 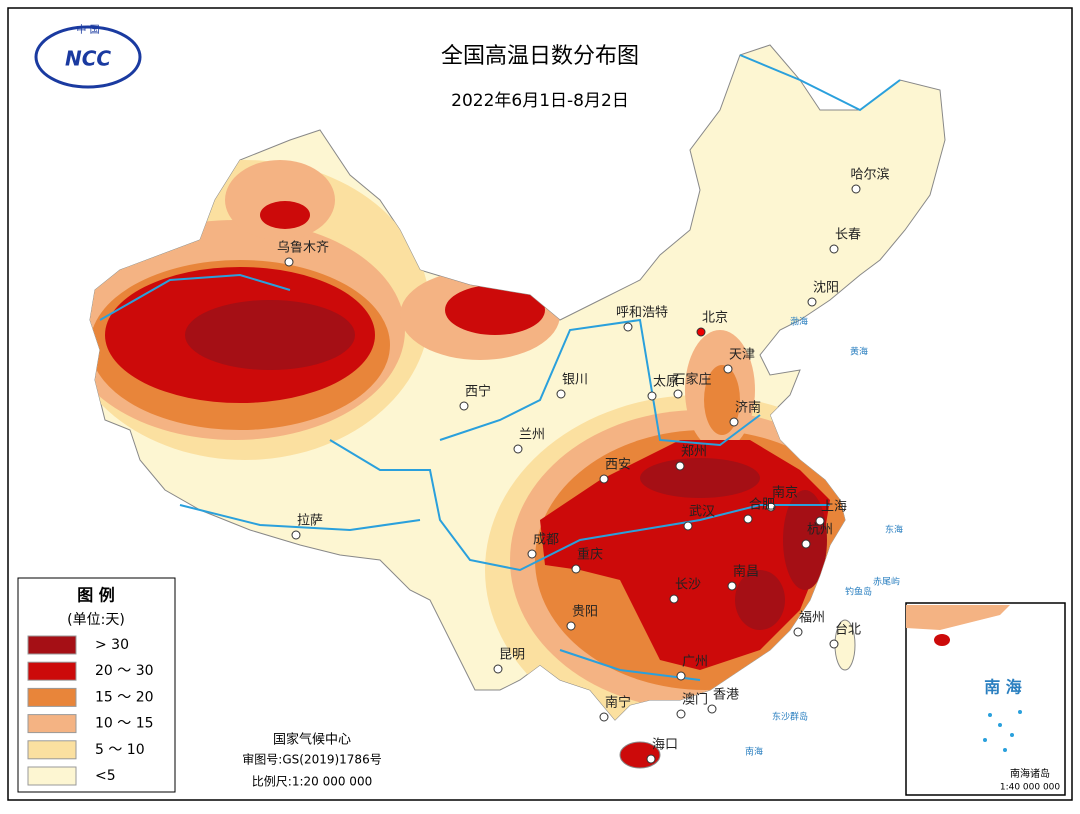 I want to click on inset-hainan, so click(x=942, y=640).